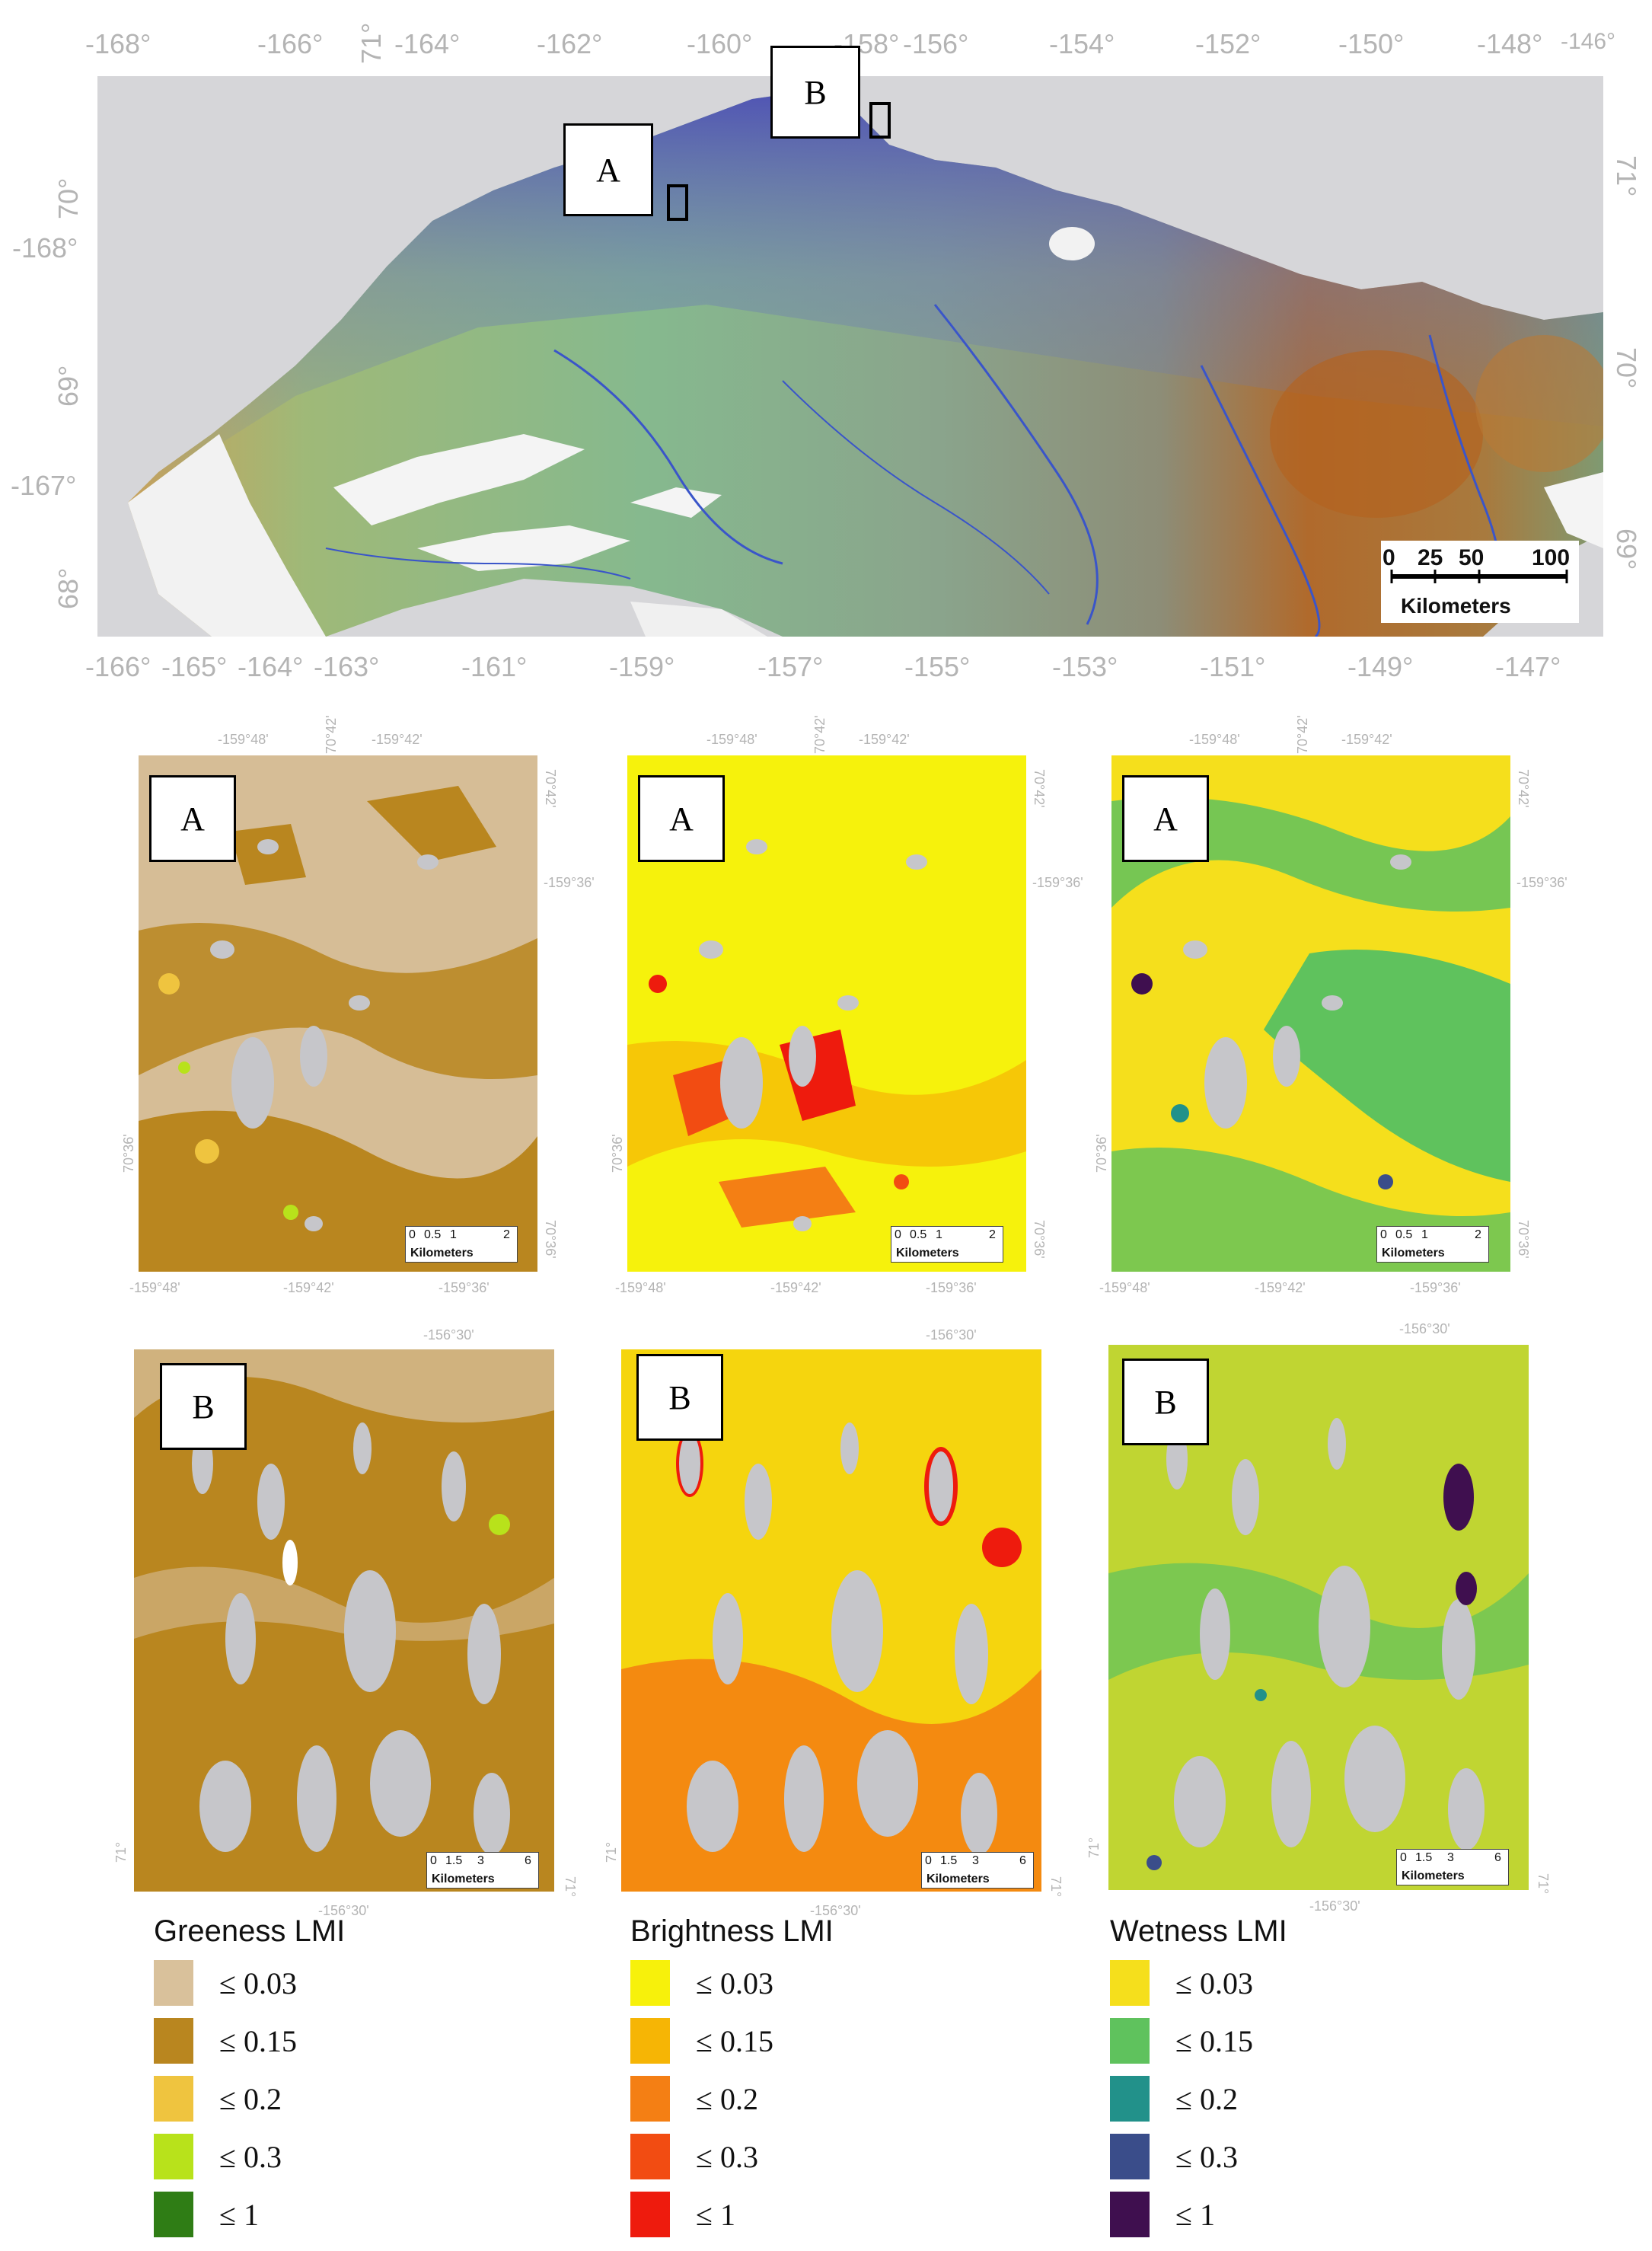  I want to click on lon-label-bottom: -157°, so click(790, 666).